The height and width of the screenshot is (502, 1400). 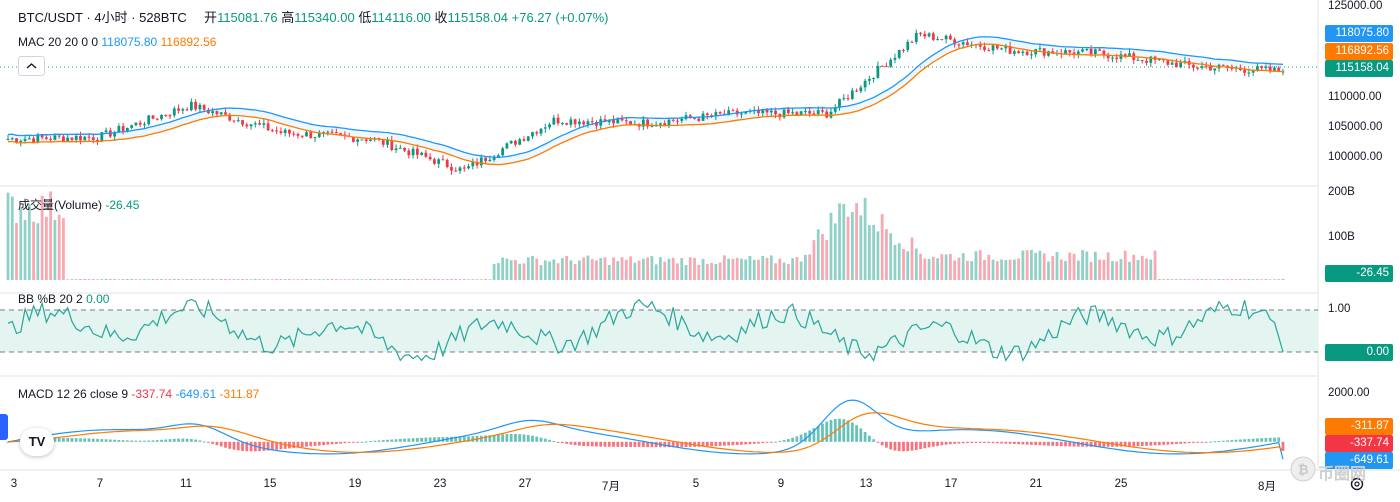 What do you see at coordinates (645, 429) in the screenshot?
I see `macd-pane` at bounding box center [645, 429].